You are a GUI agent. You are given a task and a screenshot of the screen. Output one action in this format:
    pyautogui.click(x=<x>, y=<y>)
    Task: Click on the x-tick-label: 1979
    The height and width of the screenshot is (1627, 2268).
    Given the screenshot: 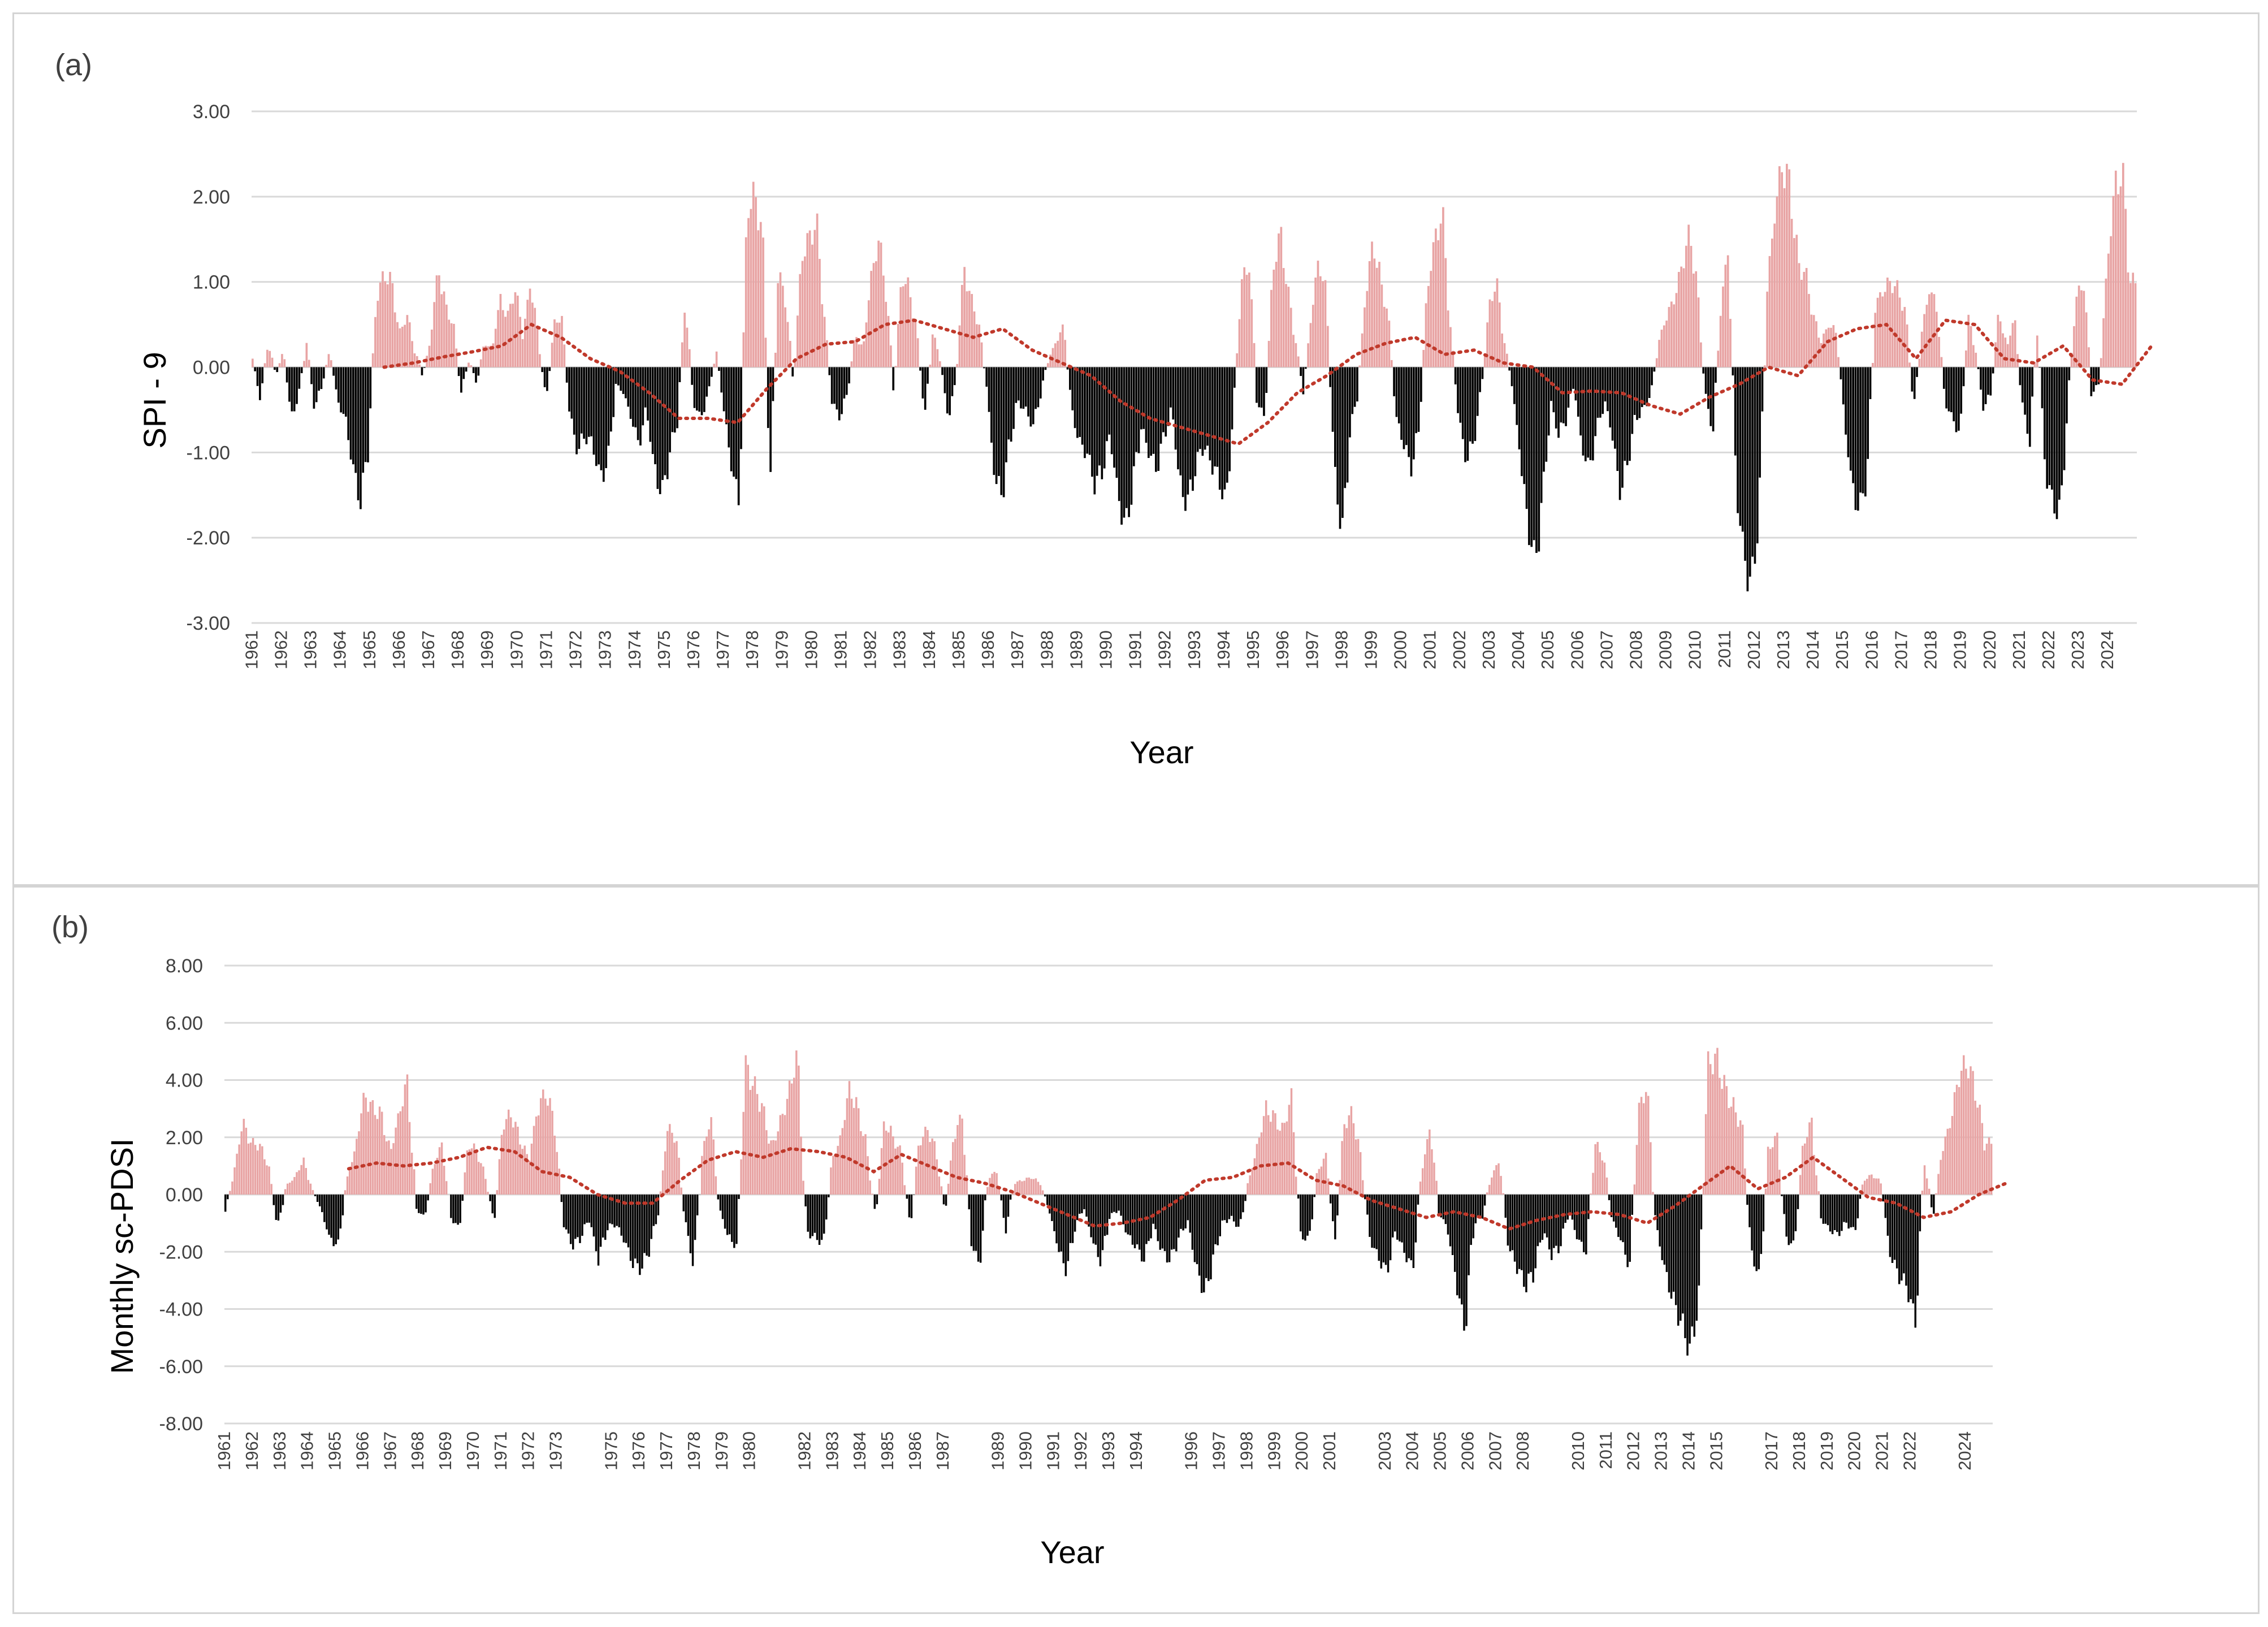 What is the action you would take?
    pyautogui.click(x=781, y=649)
    